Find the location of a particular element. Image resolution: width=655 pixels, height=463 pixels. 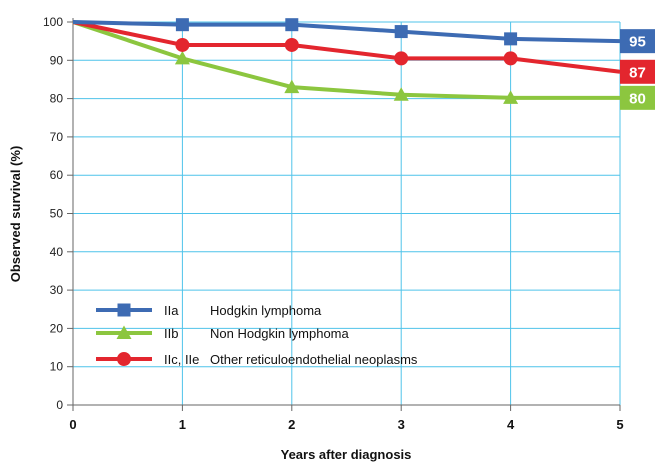

legend-code: IIa is located at coordinates (171, 310).